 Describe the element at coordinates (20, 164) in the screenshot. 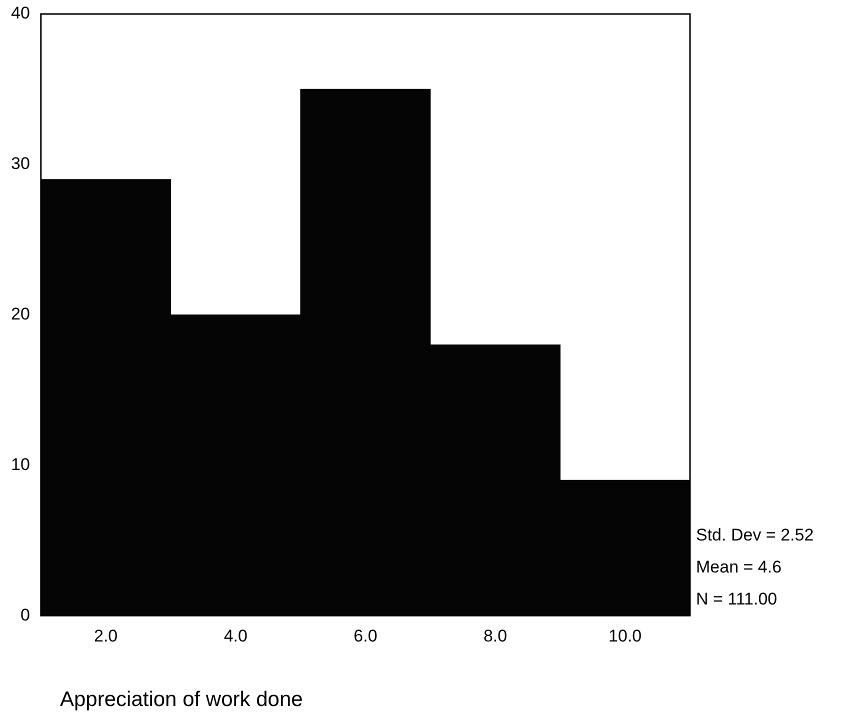

I see `y-tick-label: 30` at that location.